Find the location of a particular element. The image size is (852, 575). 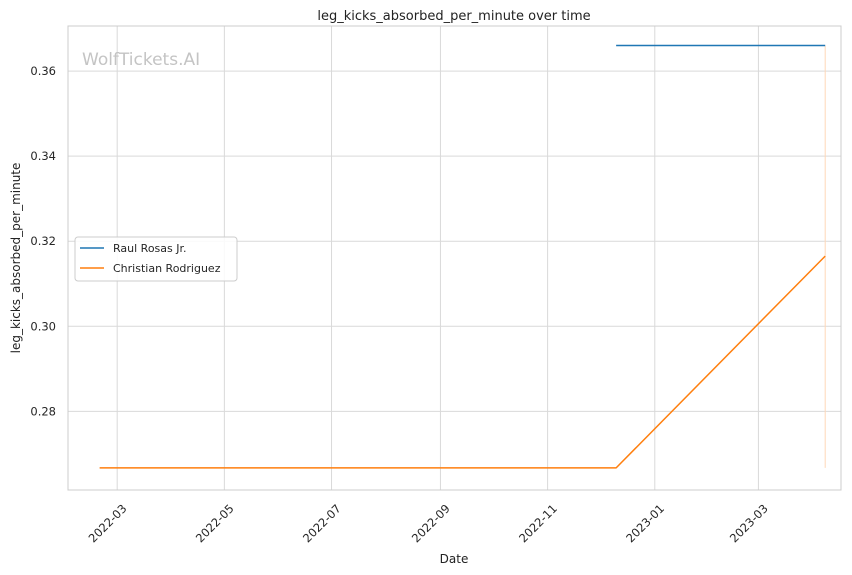

y-tick-labels: 0.28 0.30 0.32 0.34 0.36 is located at coordinates (43, 241).